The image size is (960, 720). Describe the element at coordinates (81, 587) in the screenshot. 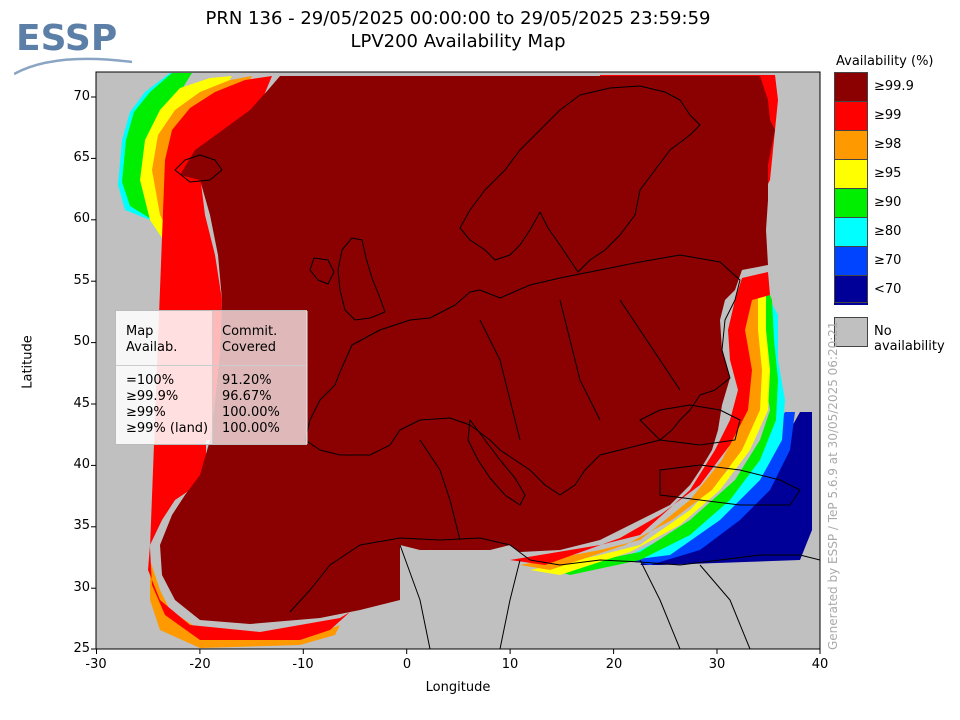

I see `y-tick-label: 30` at that location.